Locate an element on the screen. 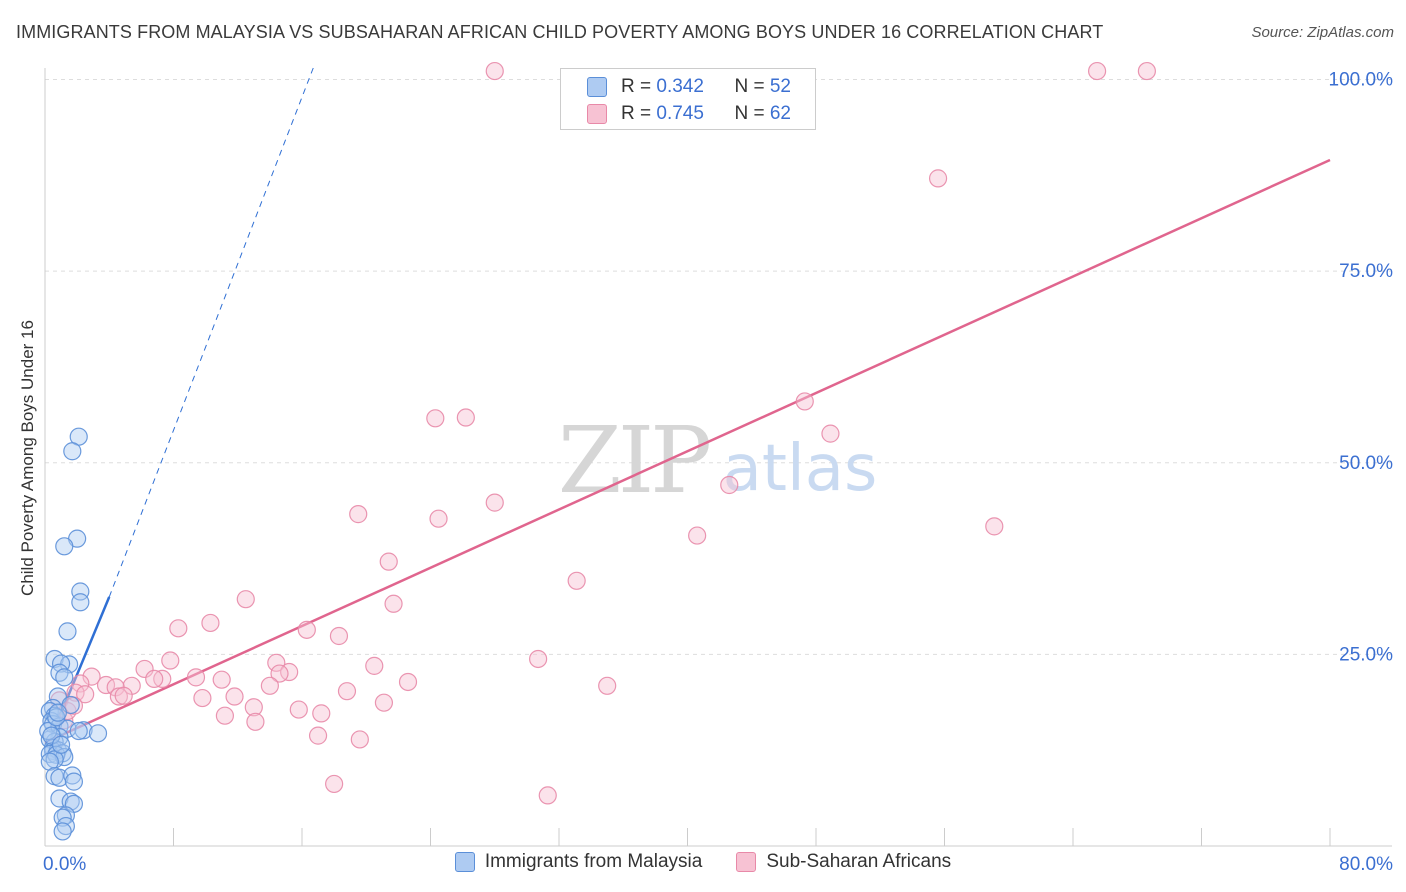 The height and width of the screenshot is (892, 1406). series-malaysia-points is located at coordinates (73, 634).